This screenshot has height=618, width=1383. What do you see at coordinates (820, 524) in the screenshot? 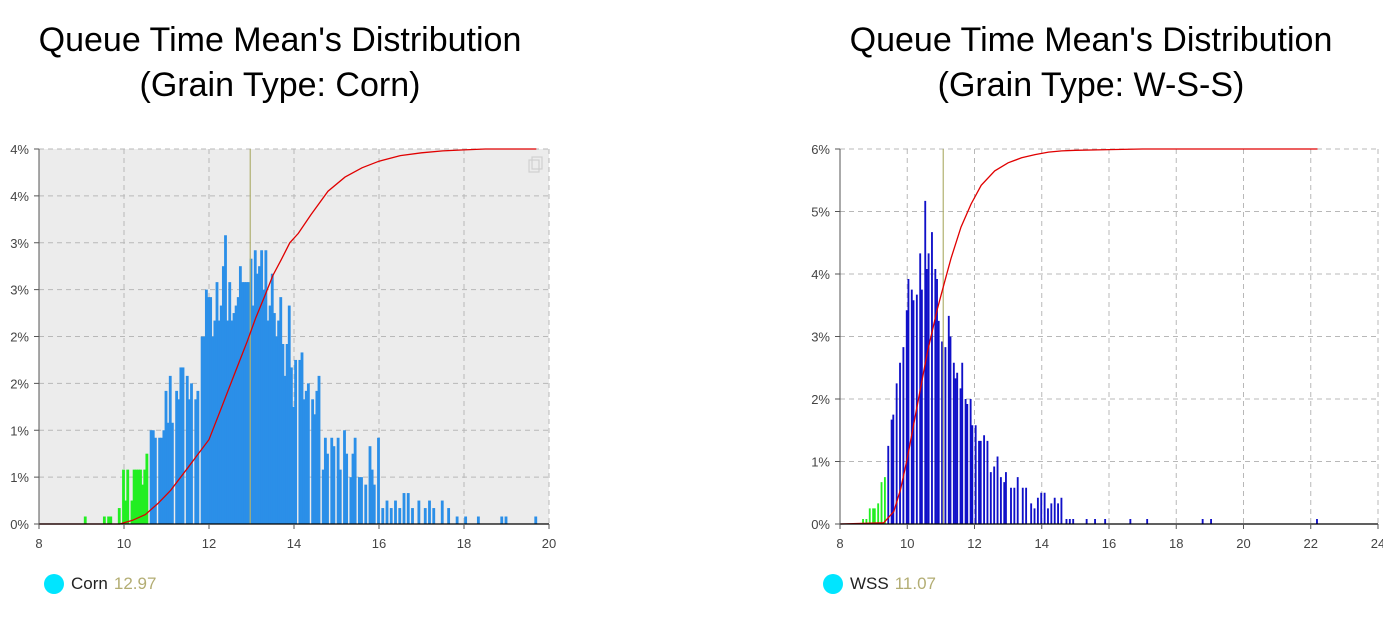
I see `y-tick-label: 0%` at bounding box center [820, 524].